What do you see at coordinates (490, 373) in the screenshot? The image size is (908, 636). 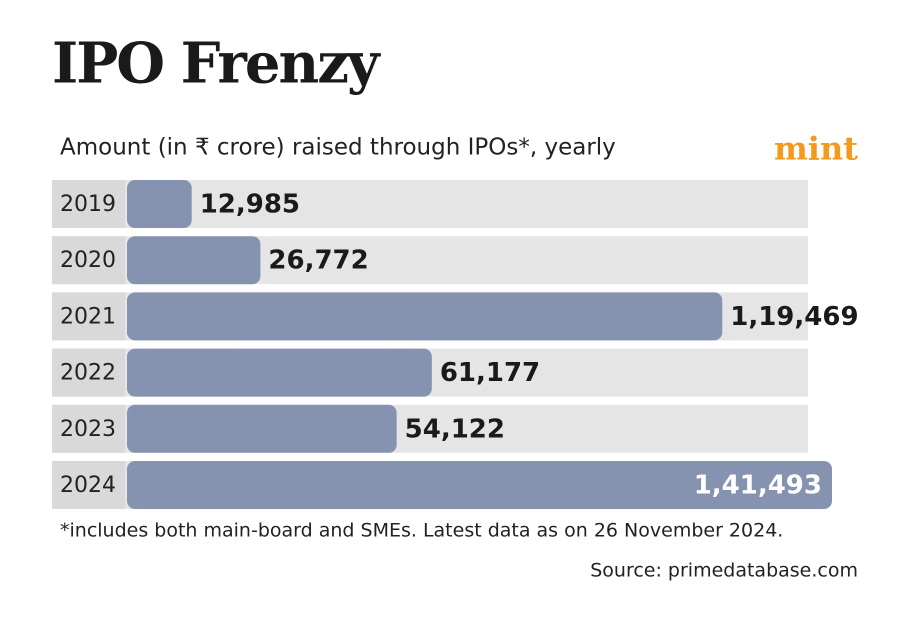 I see `value-label: 61,177` at bounding box center [490, 373].